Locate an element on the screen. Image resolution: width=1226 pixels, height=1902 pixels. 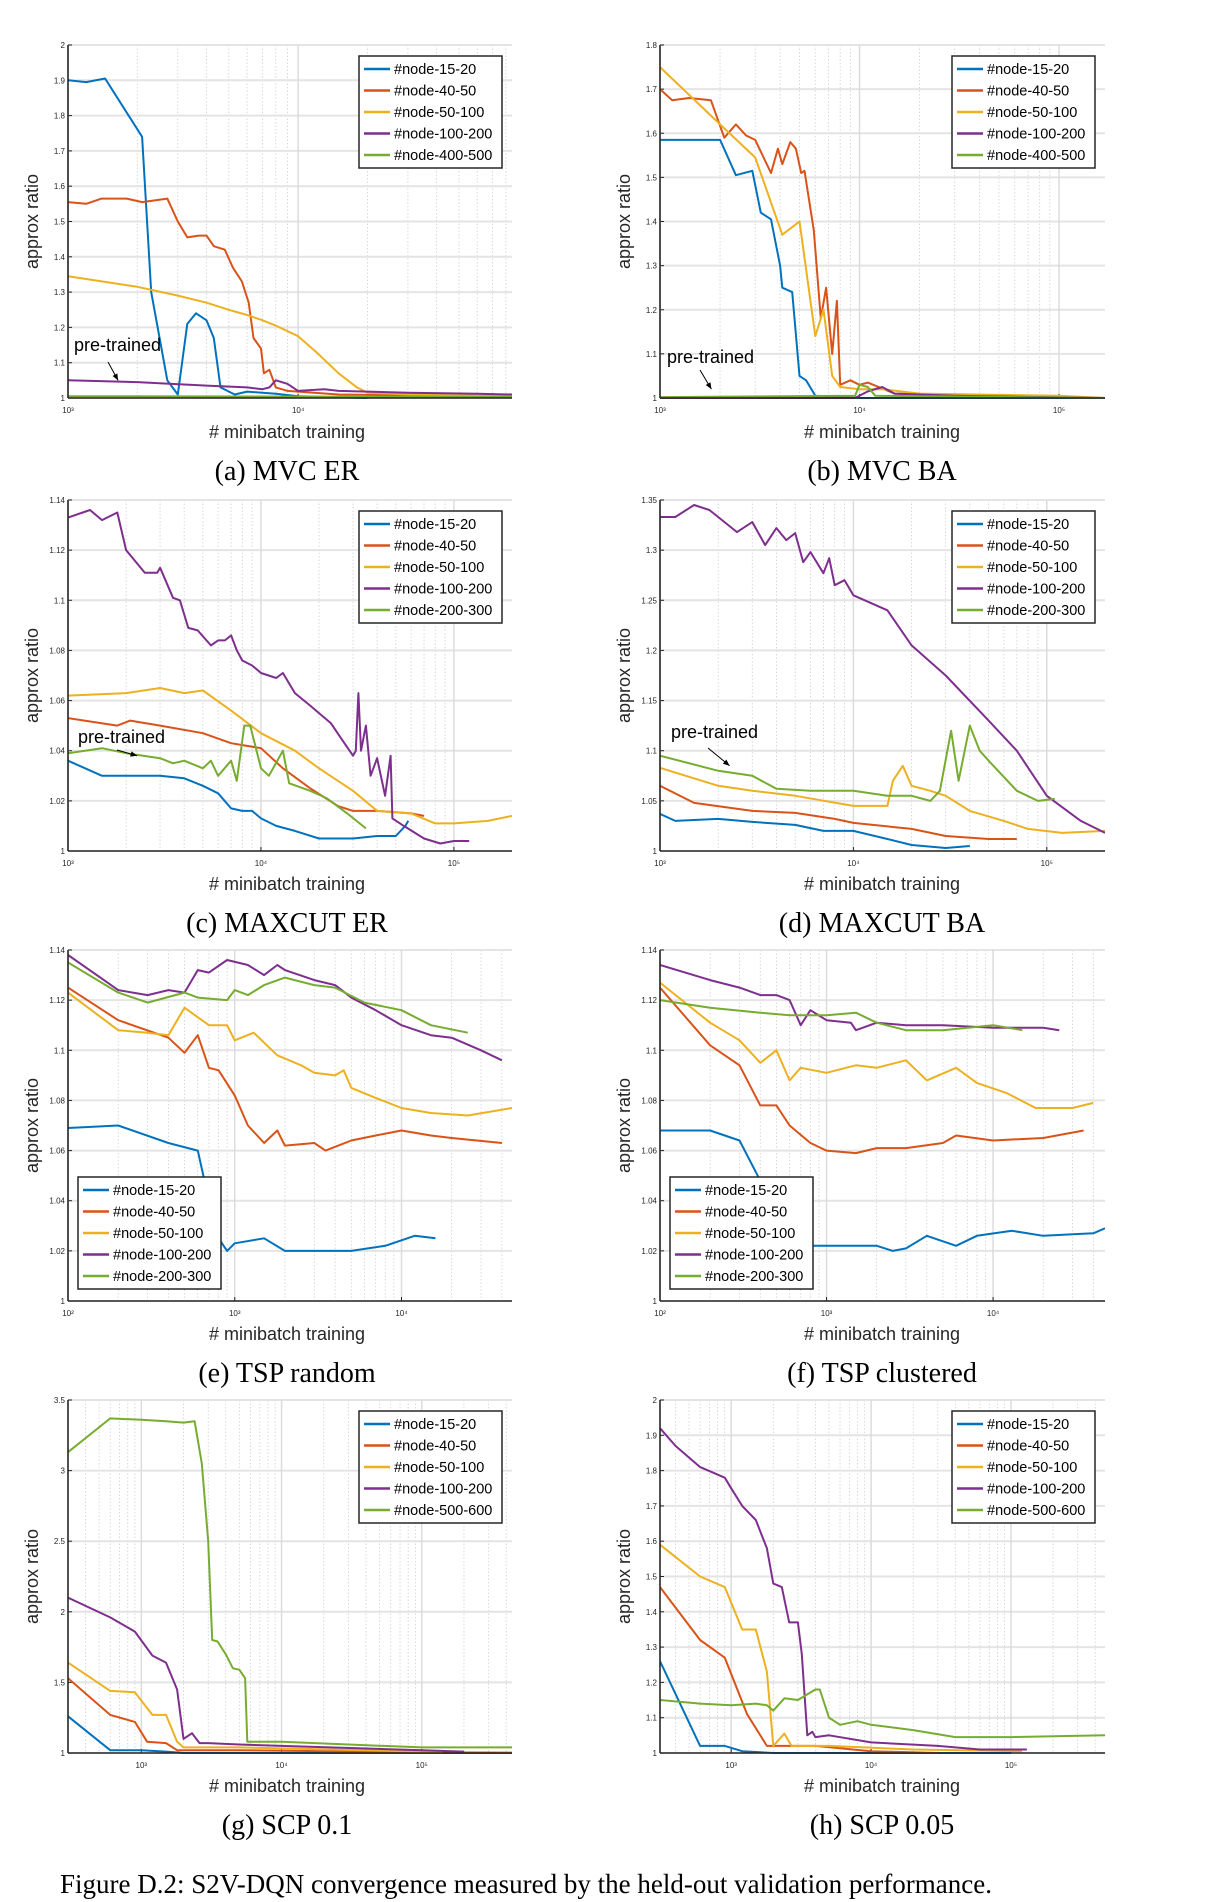
legend-label: #node-400-500 is located at coordinates (1036, 156).